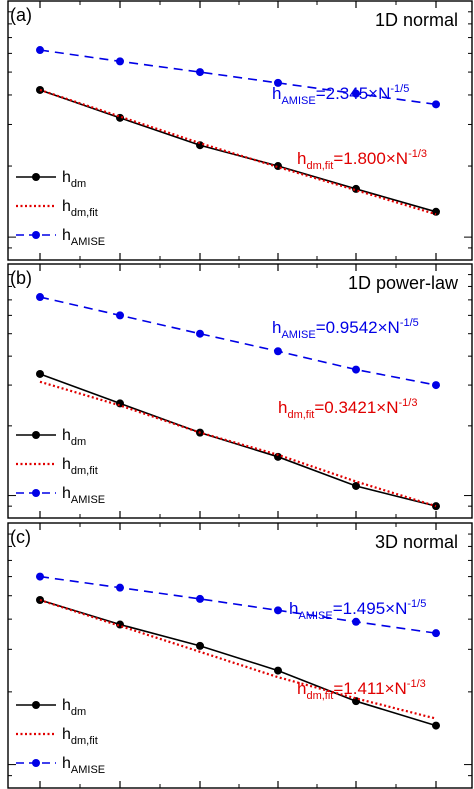  I want to click on series-line-dmfit, so click(238, 444).